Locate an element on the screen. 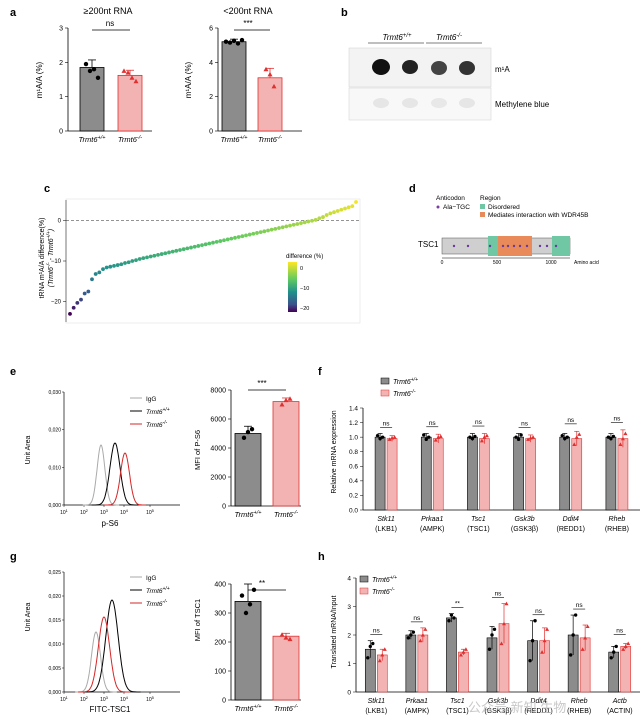  y-tick-label: 0.4 is located at coordinates (353, 481).